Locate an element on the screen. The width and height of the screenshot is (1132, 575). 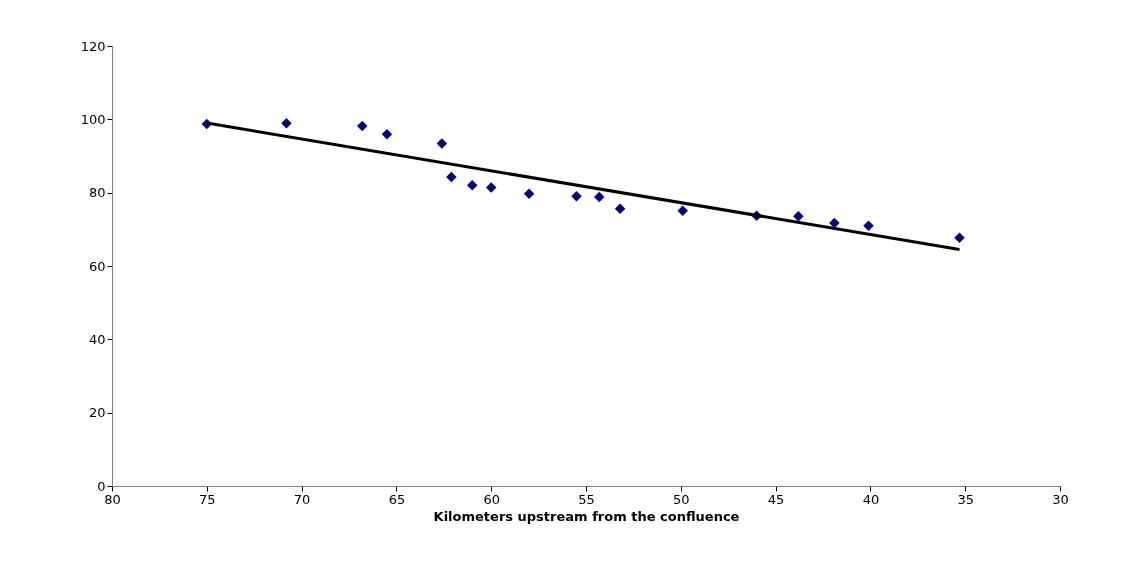
x-tick-label: 65 is located at coordinates (397, 499).